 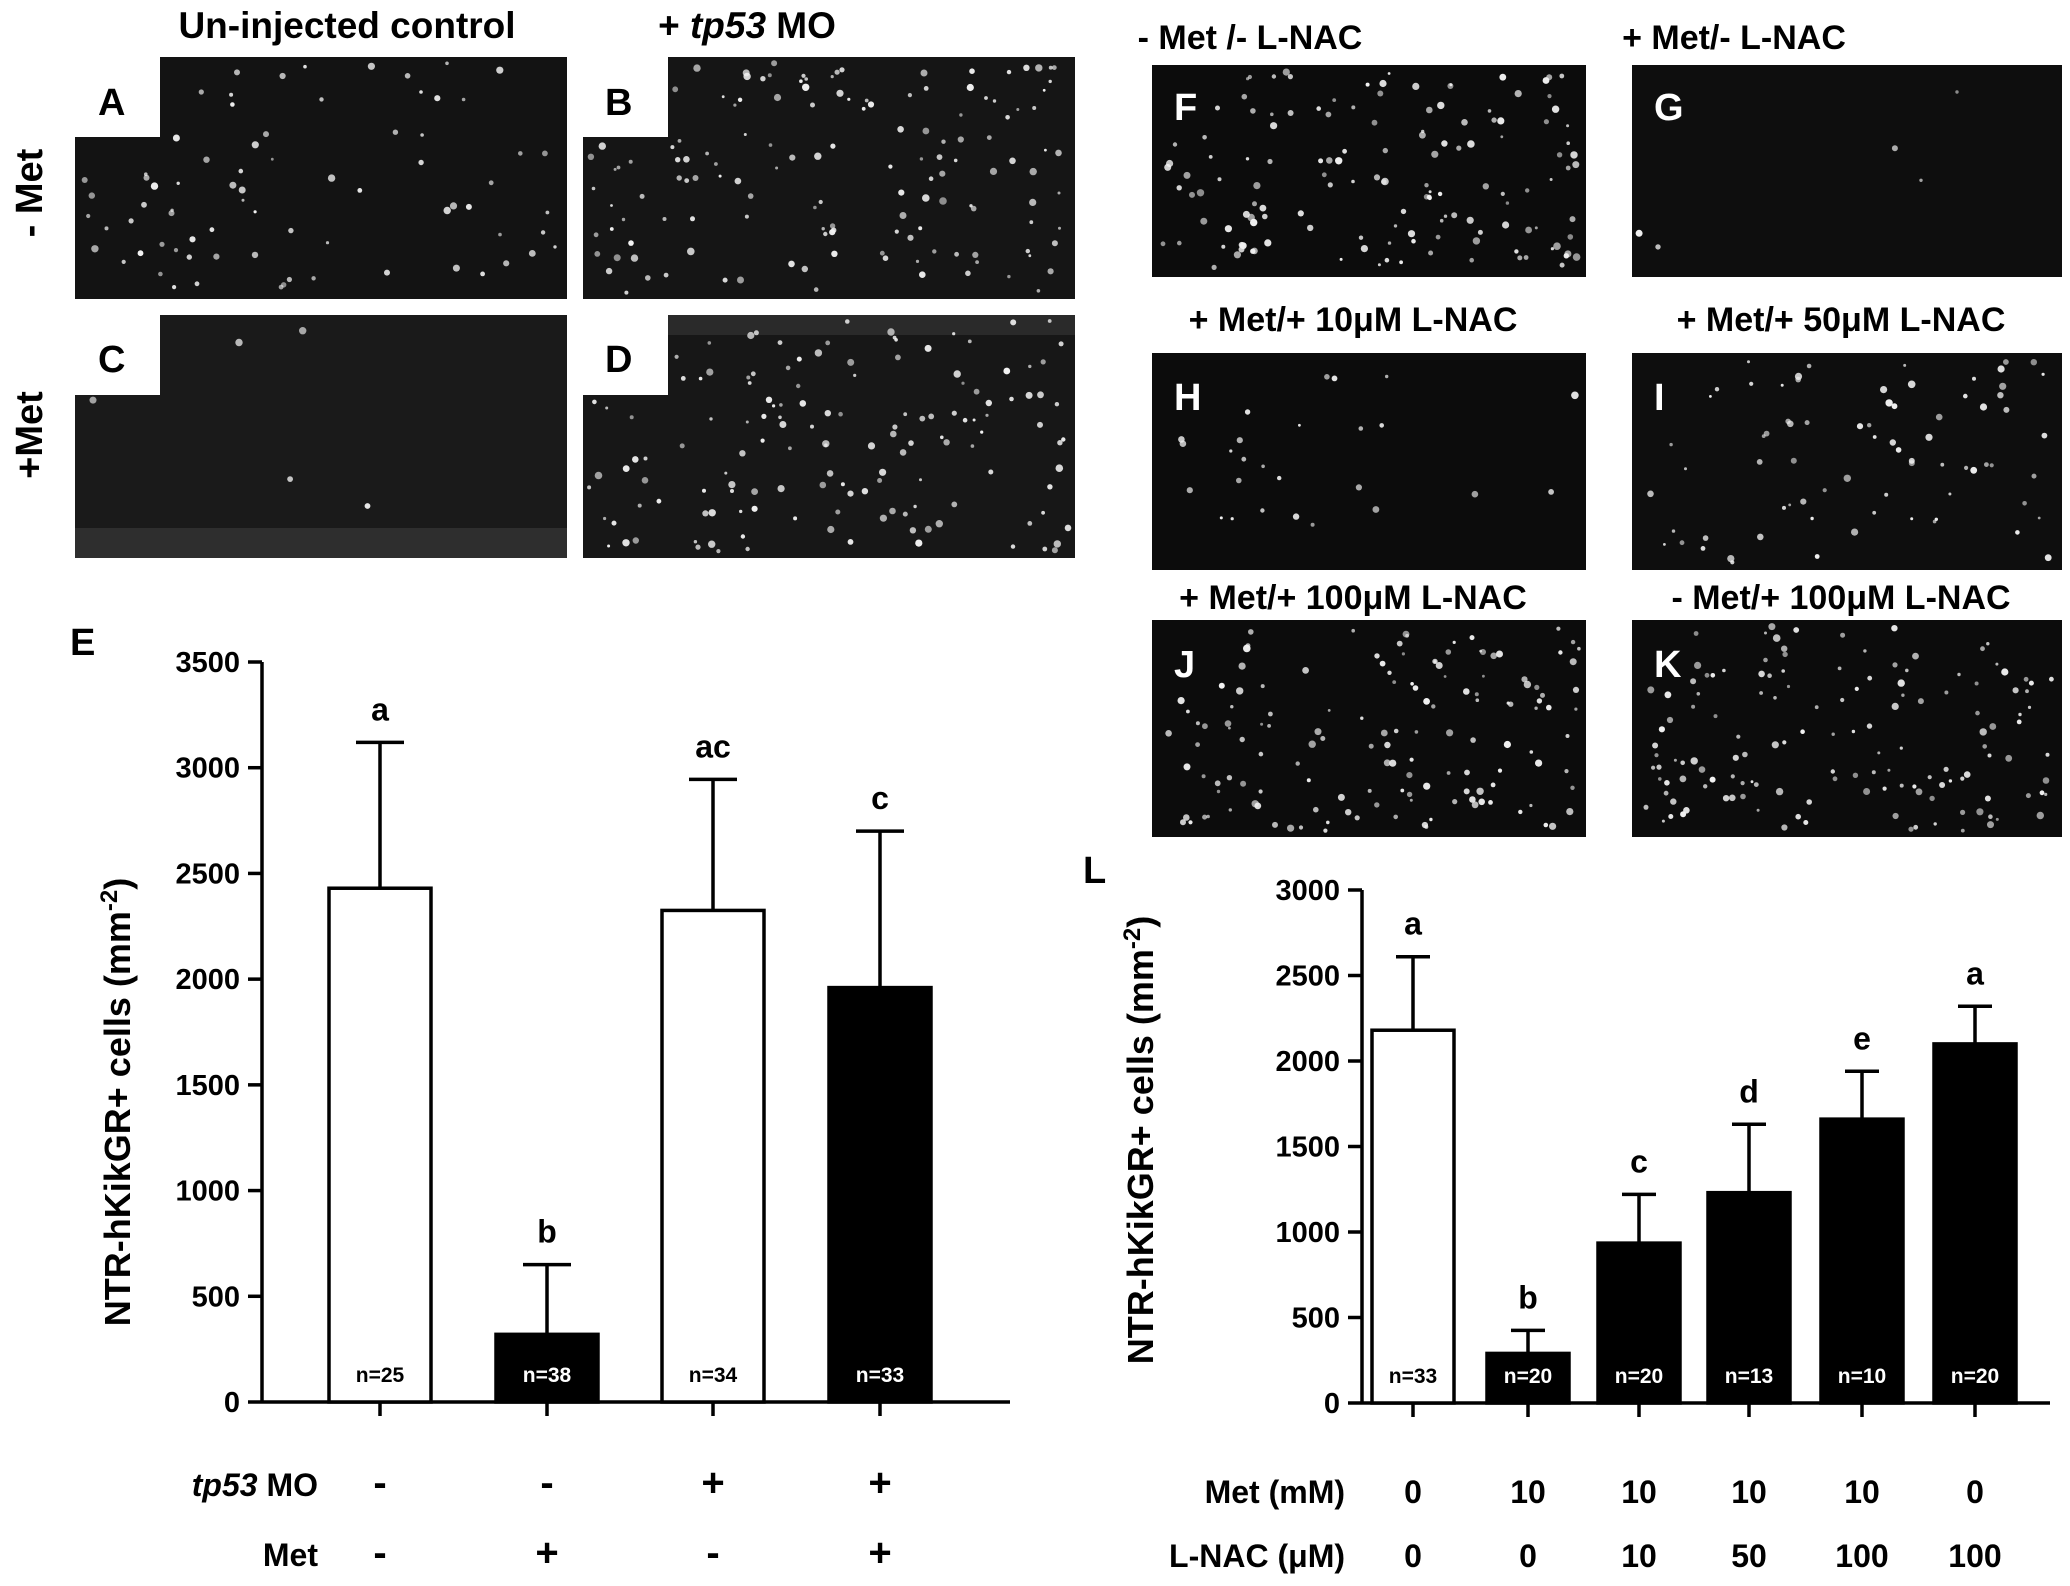 I want to click on bar, so click(x=1413, y=1216).